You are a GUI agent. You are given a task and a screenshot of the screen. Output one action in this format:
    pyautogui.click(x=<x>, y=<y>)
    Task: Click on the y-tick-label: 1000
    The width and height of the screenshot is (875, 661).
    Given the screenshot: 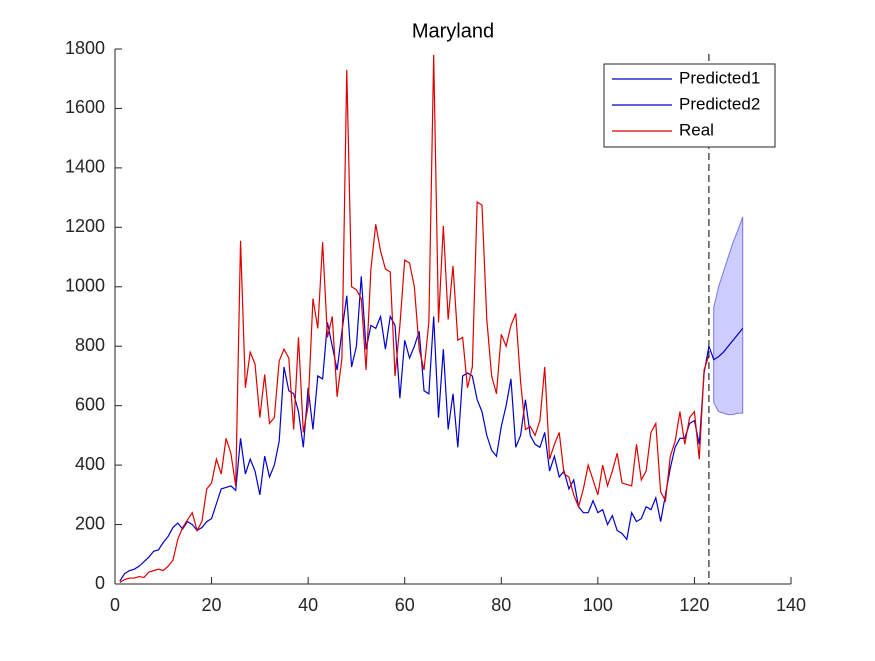 What is the action you would take?
    pyautogui.click(x=85, y=286)
    